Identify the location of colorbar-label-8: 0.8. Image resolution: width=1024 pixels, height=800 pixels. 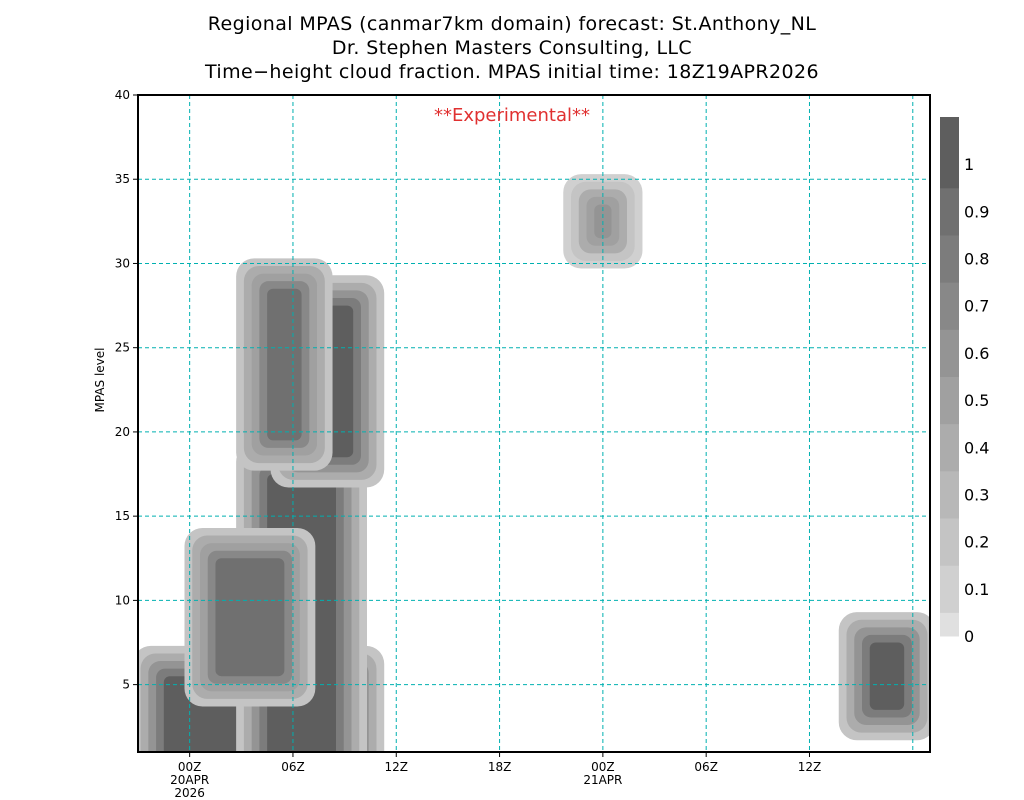
(976, 259).